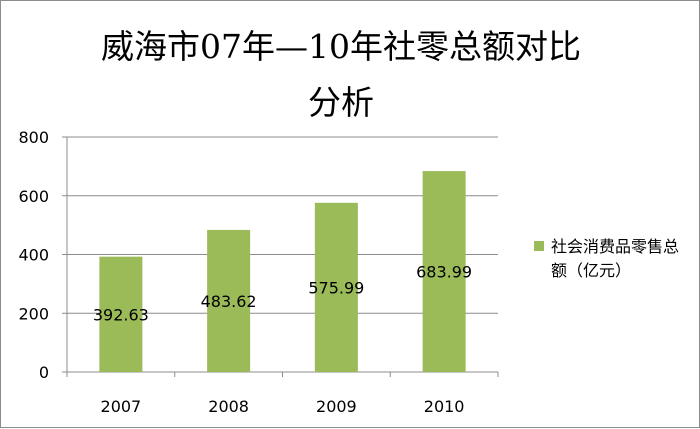  What do you see at coordinates (341, 46) in the screenshot?
I see `chart-title: 威海市07年—10年社零总额对比` at bounding box center [341, 46].